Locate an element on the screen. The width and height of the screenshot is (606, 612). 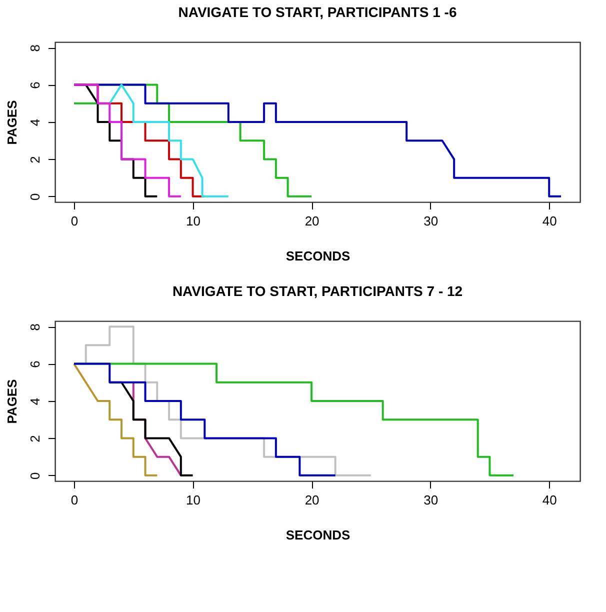
chart-title: NAVIGATE TO START, PARTICIPANTS 1 -6 is located at coordinates (317, 12).